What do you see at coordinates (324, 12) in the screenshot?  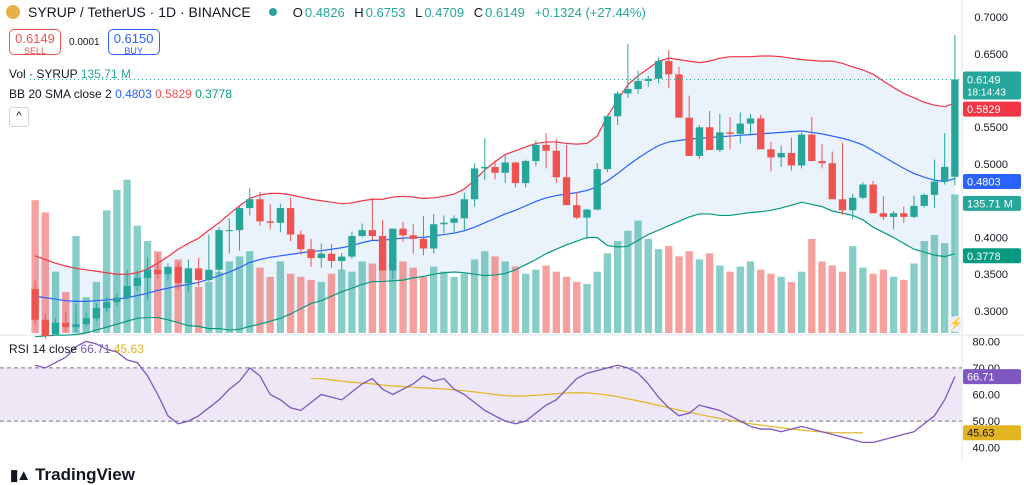 I see `open-value: 0.4826` at bounding box center [324, 12].